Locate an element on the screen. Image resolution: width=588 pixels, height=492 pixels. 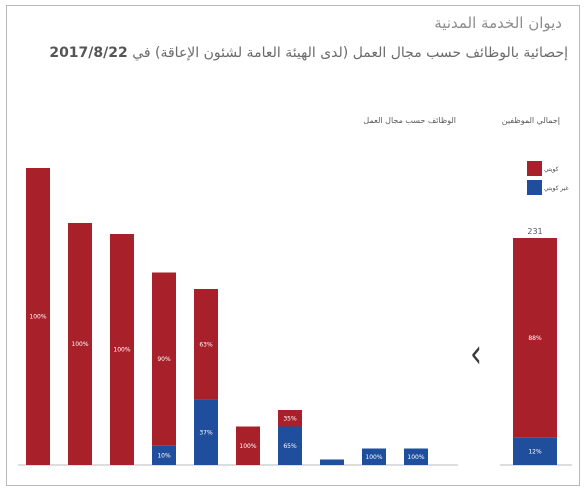
bar-label-kuwaiti: 63% is located at coordinates (206, 344).